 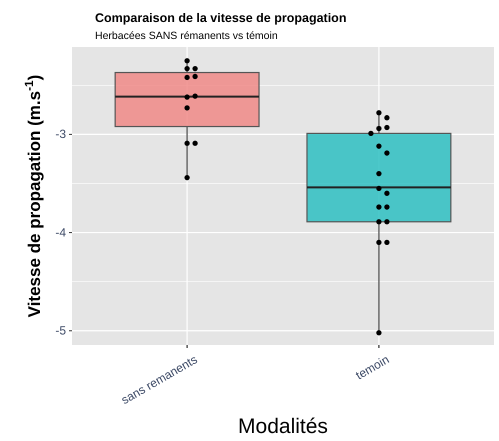 What do you see at coordinates (186, 36) in the screenshot?
I see `chart-subtitle: Herbacées SANS rémanents vs témoin` at bounding box center [186, 36].